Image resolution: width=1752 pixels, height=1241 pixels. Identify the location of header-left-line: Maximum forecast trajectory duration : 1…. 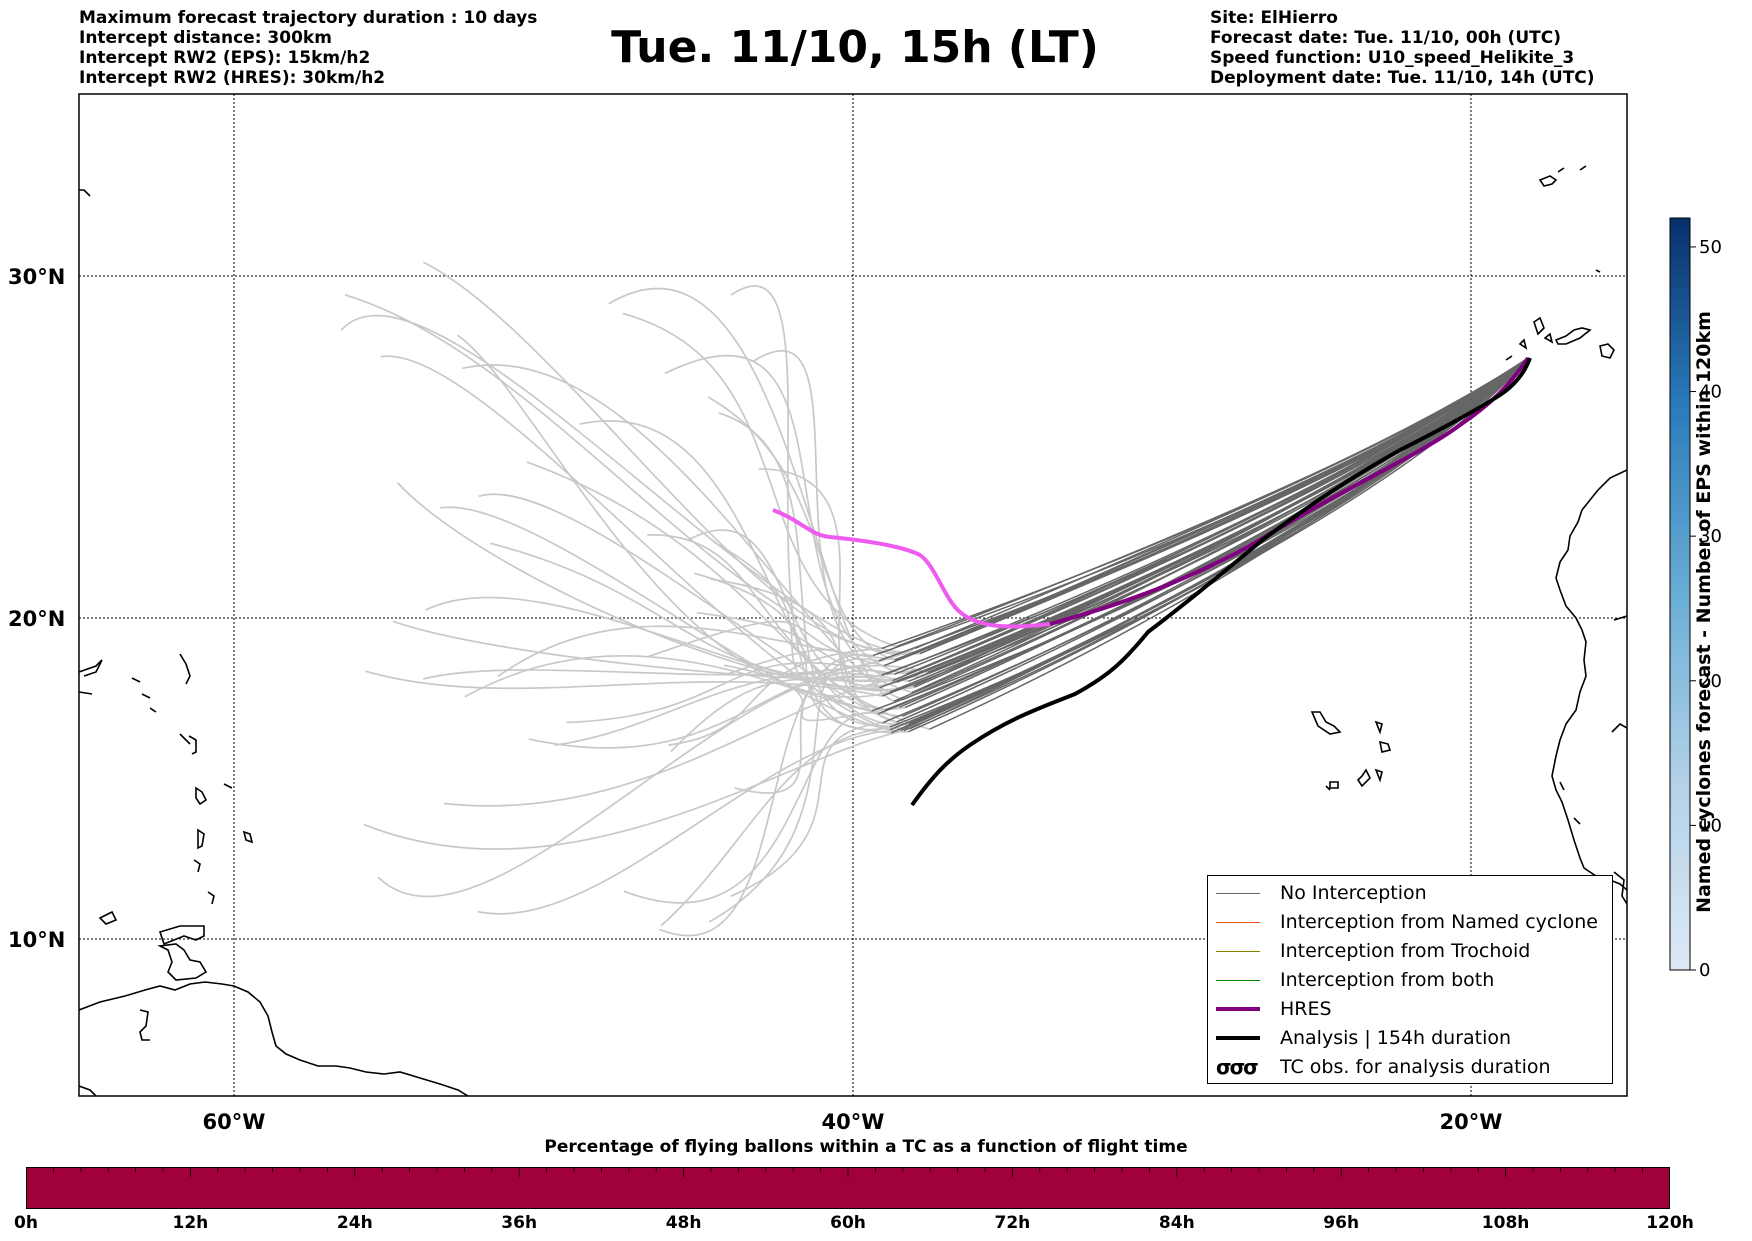
(308, 18).